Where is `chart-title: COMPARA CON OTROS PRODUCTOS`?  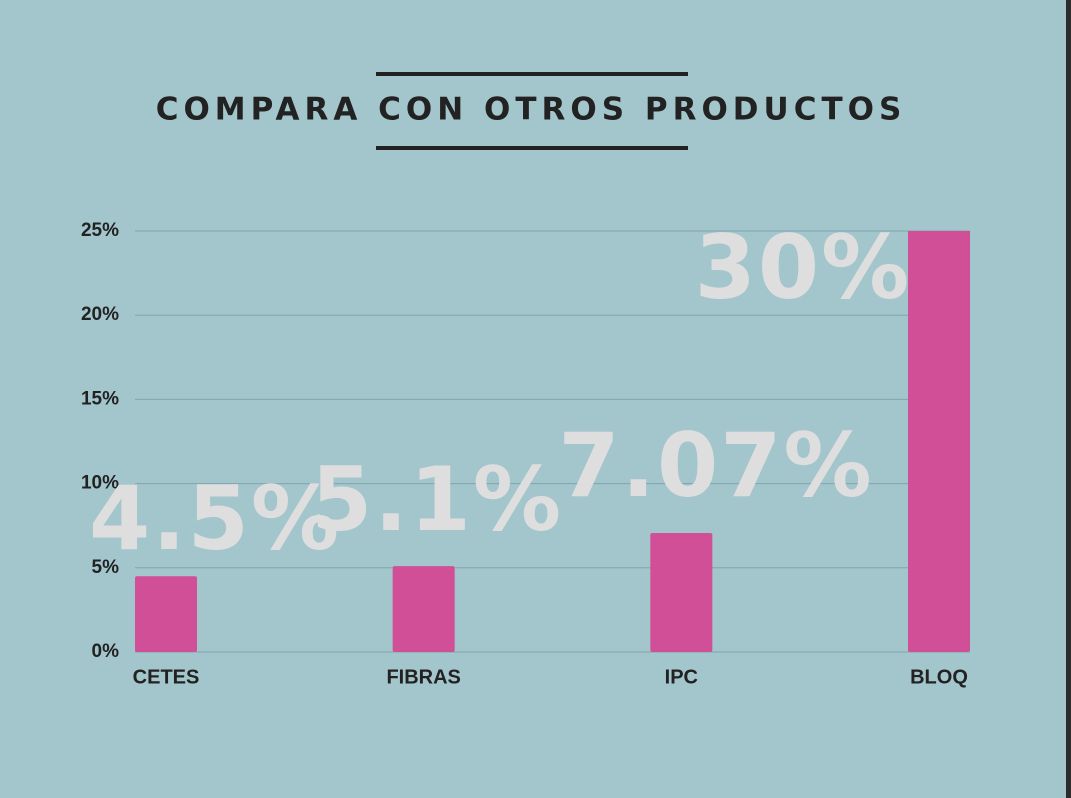
chart-title: COMPARA CON OTROS PRODUCTOS is located at coordinates (531, 110).